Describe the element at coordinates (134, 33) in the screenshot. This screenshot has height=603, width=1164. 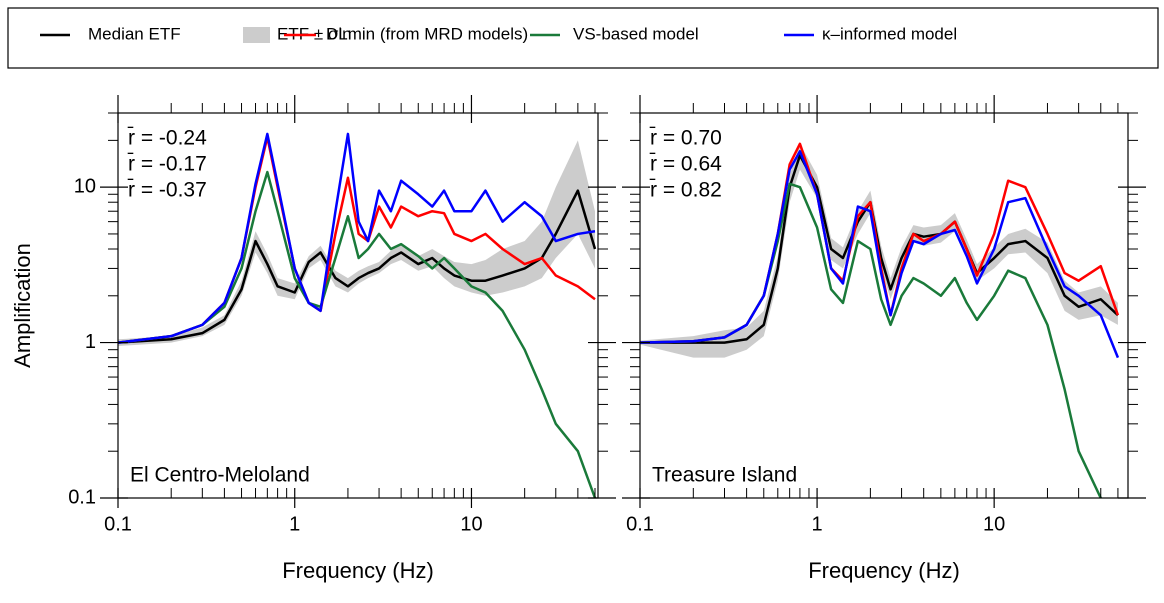
I see `legend-label: Median ETF` at that location.